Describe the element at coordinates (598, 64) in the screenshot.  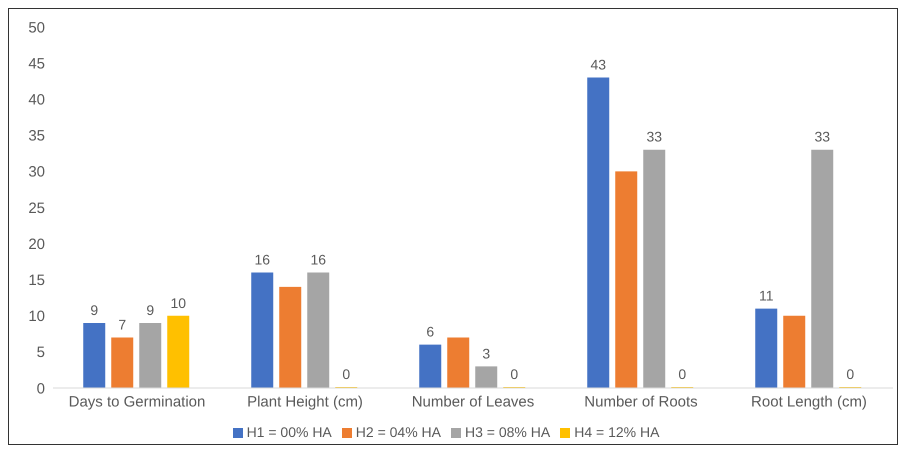
I see `data-label: 43` at that location.